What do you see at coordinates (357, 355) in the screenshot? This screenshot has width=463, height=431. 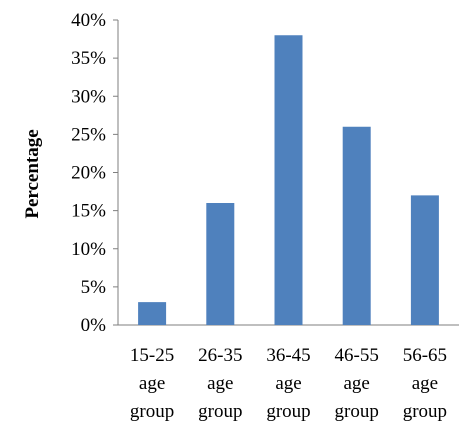 I see `category-label: 46-55` at bounding box center [357, 355].